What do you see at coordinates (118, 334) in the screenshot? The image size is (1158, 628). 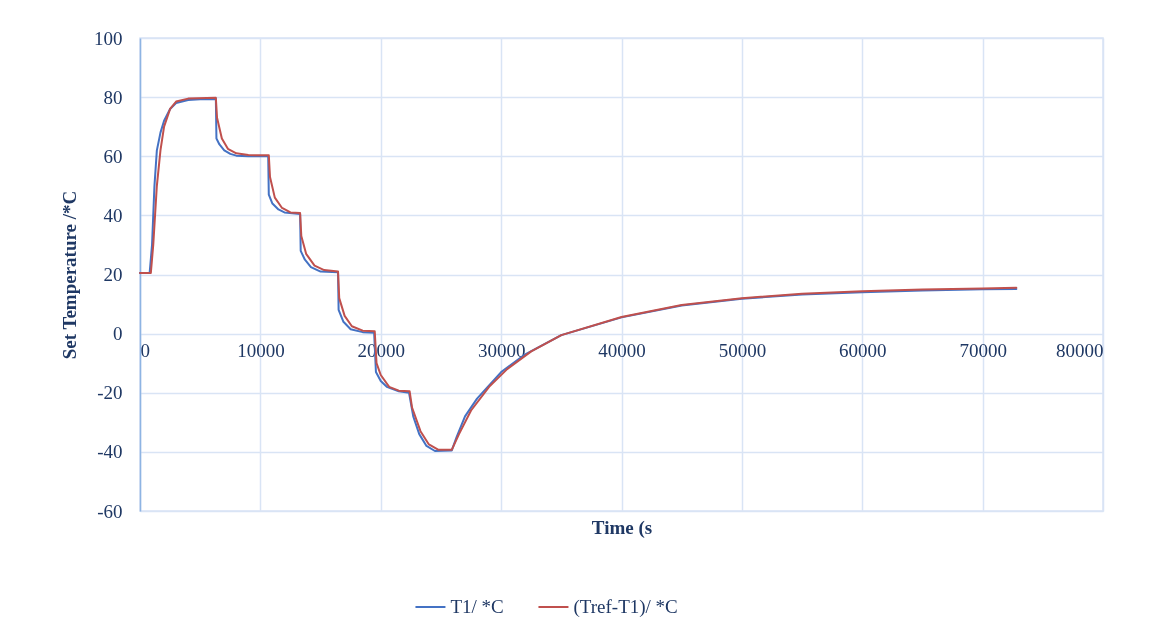 I see `y-tick-label: 0` at bounding box center [118, 334].